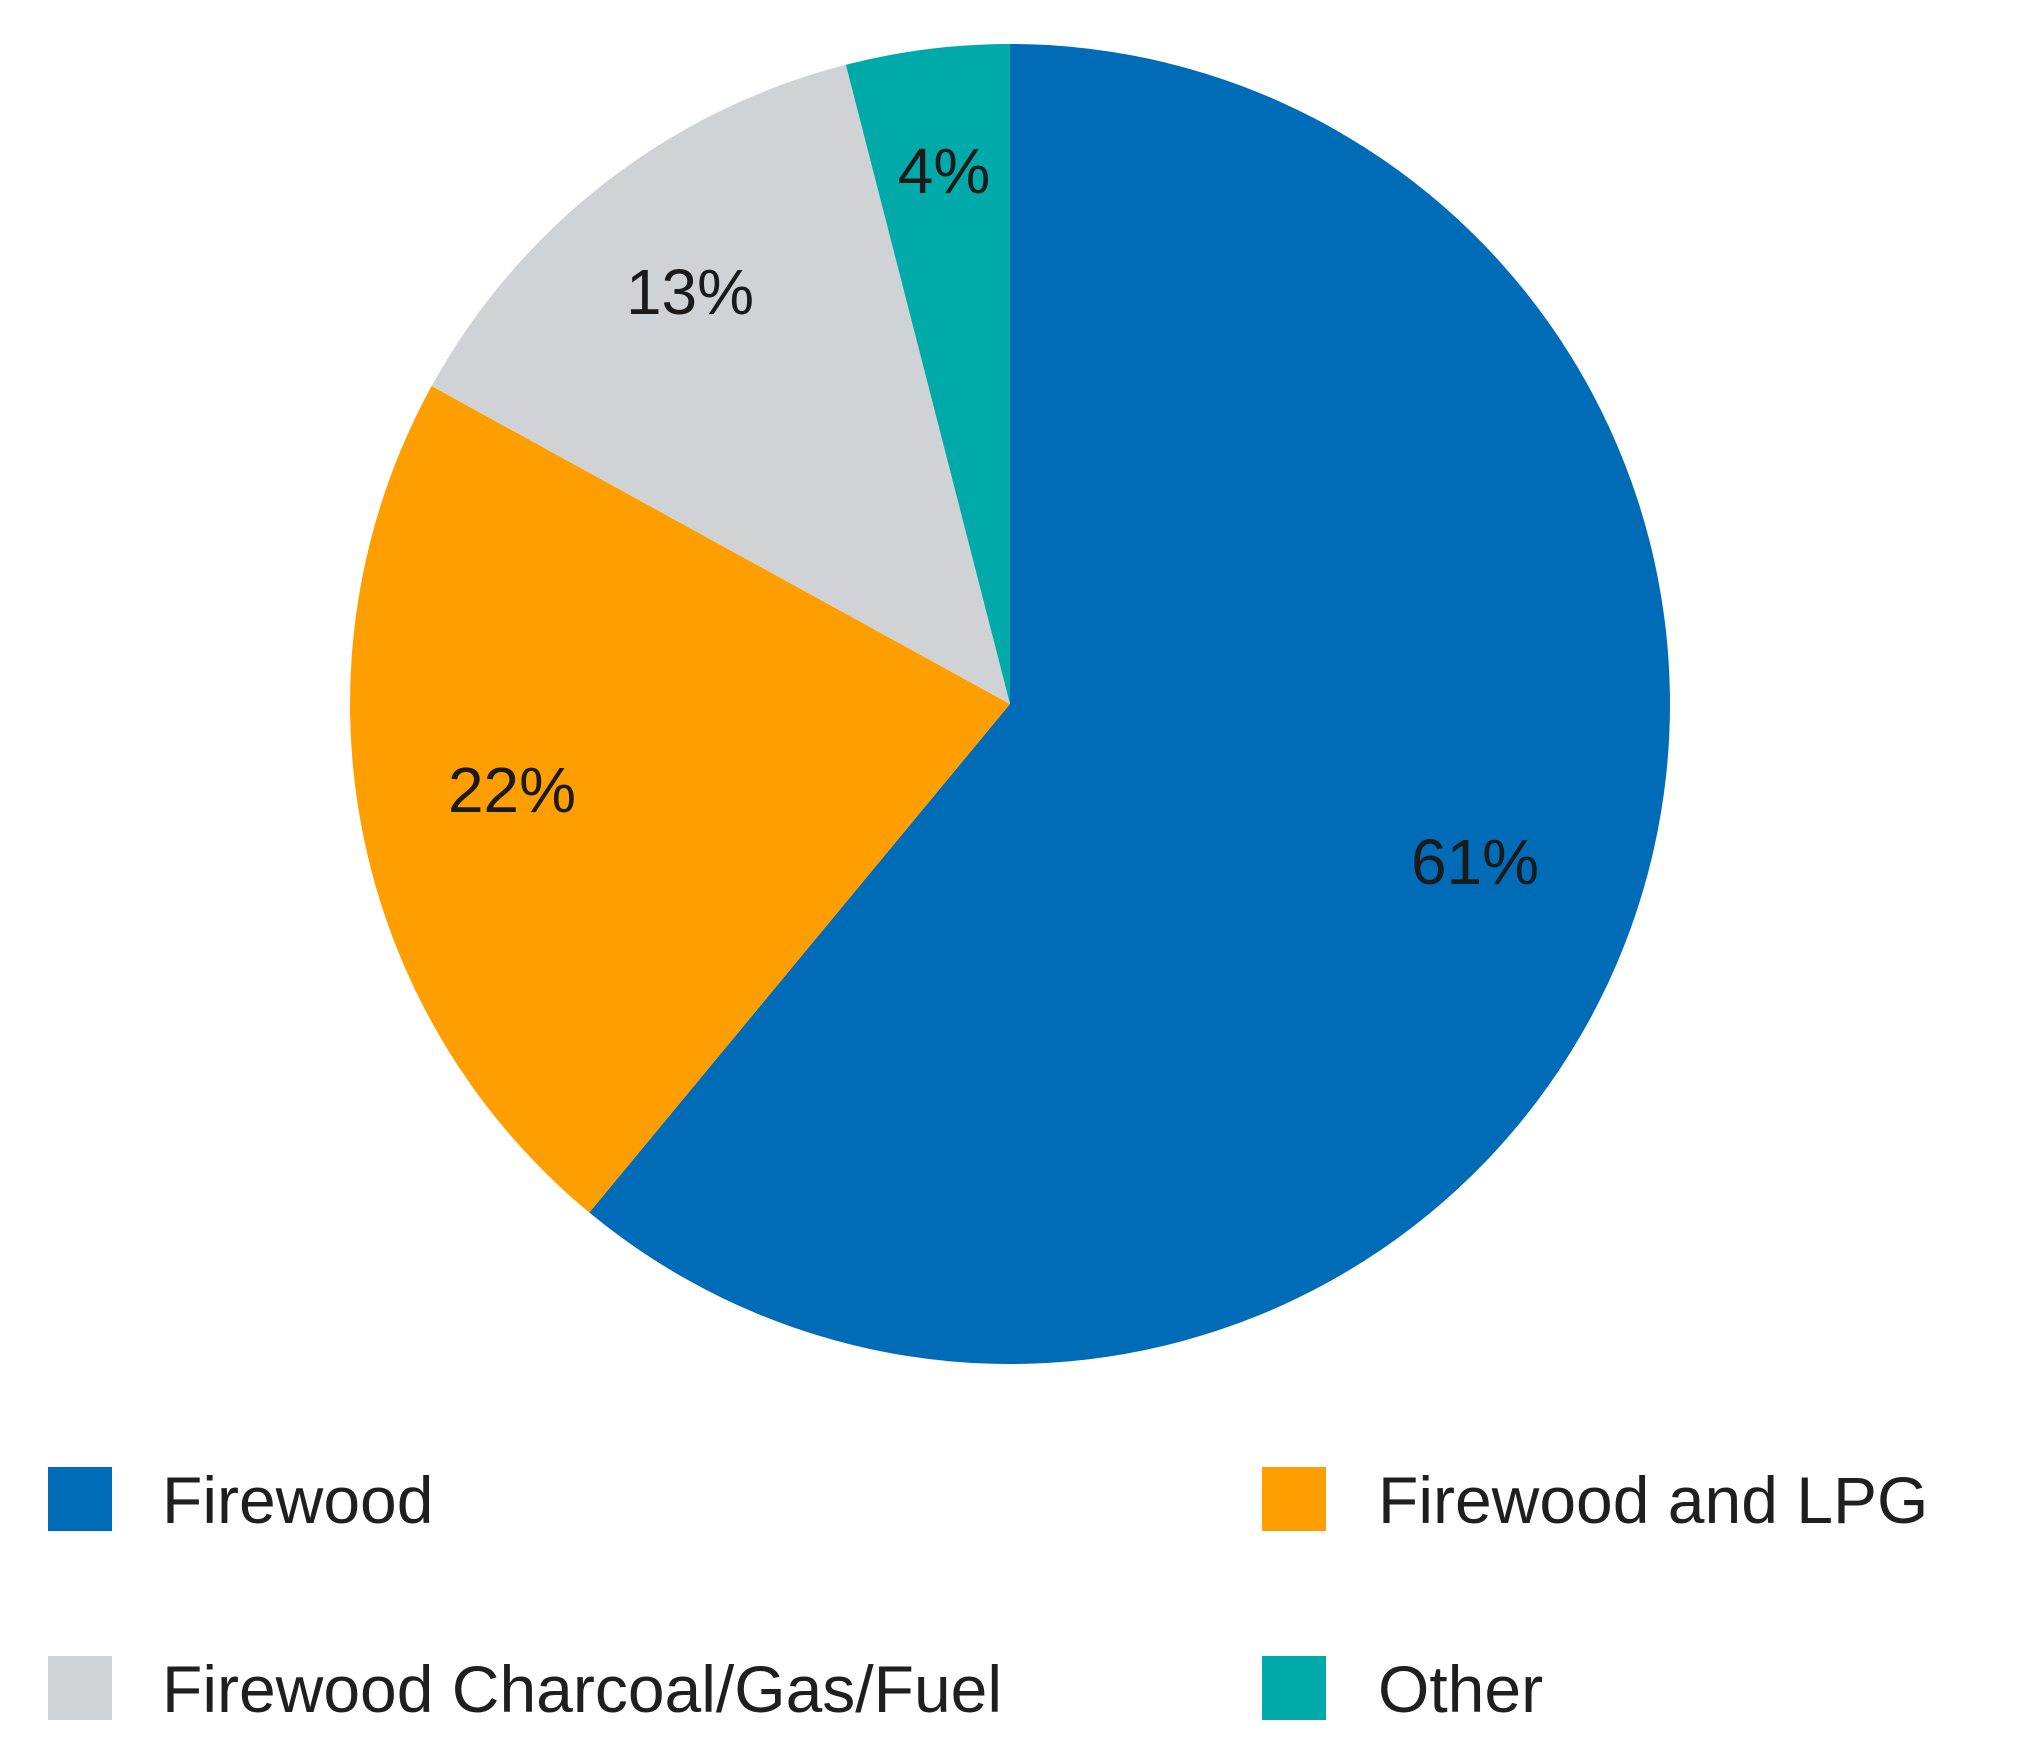 This screenshot has width=2019, height=1747. What do you see at coordinates (1294, 1688) in the screenshot?
I see `legend-swatch-other` at bounding box center [1294, 1688].